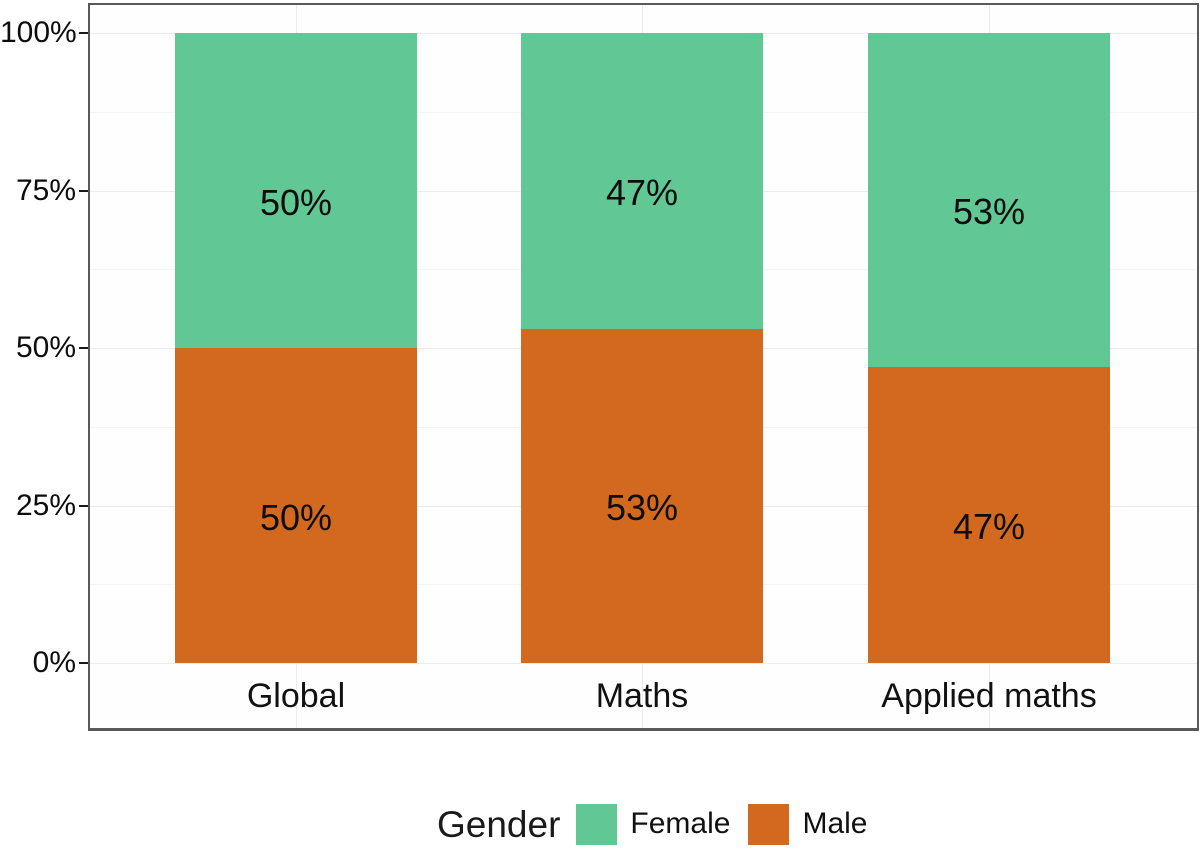 The height and width of the screenshot is (850, 1200). Describe the element at coordinates (38, 32) in the screenshot. I see `y-axis-tick-label: 100%` at that location.